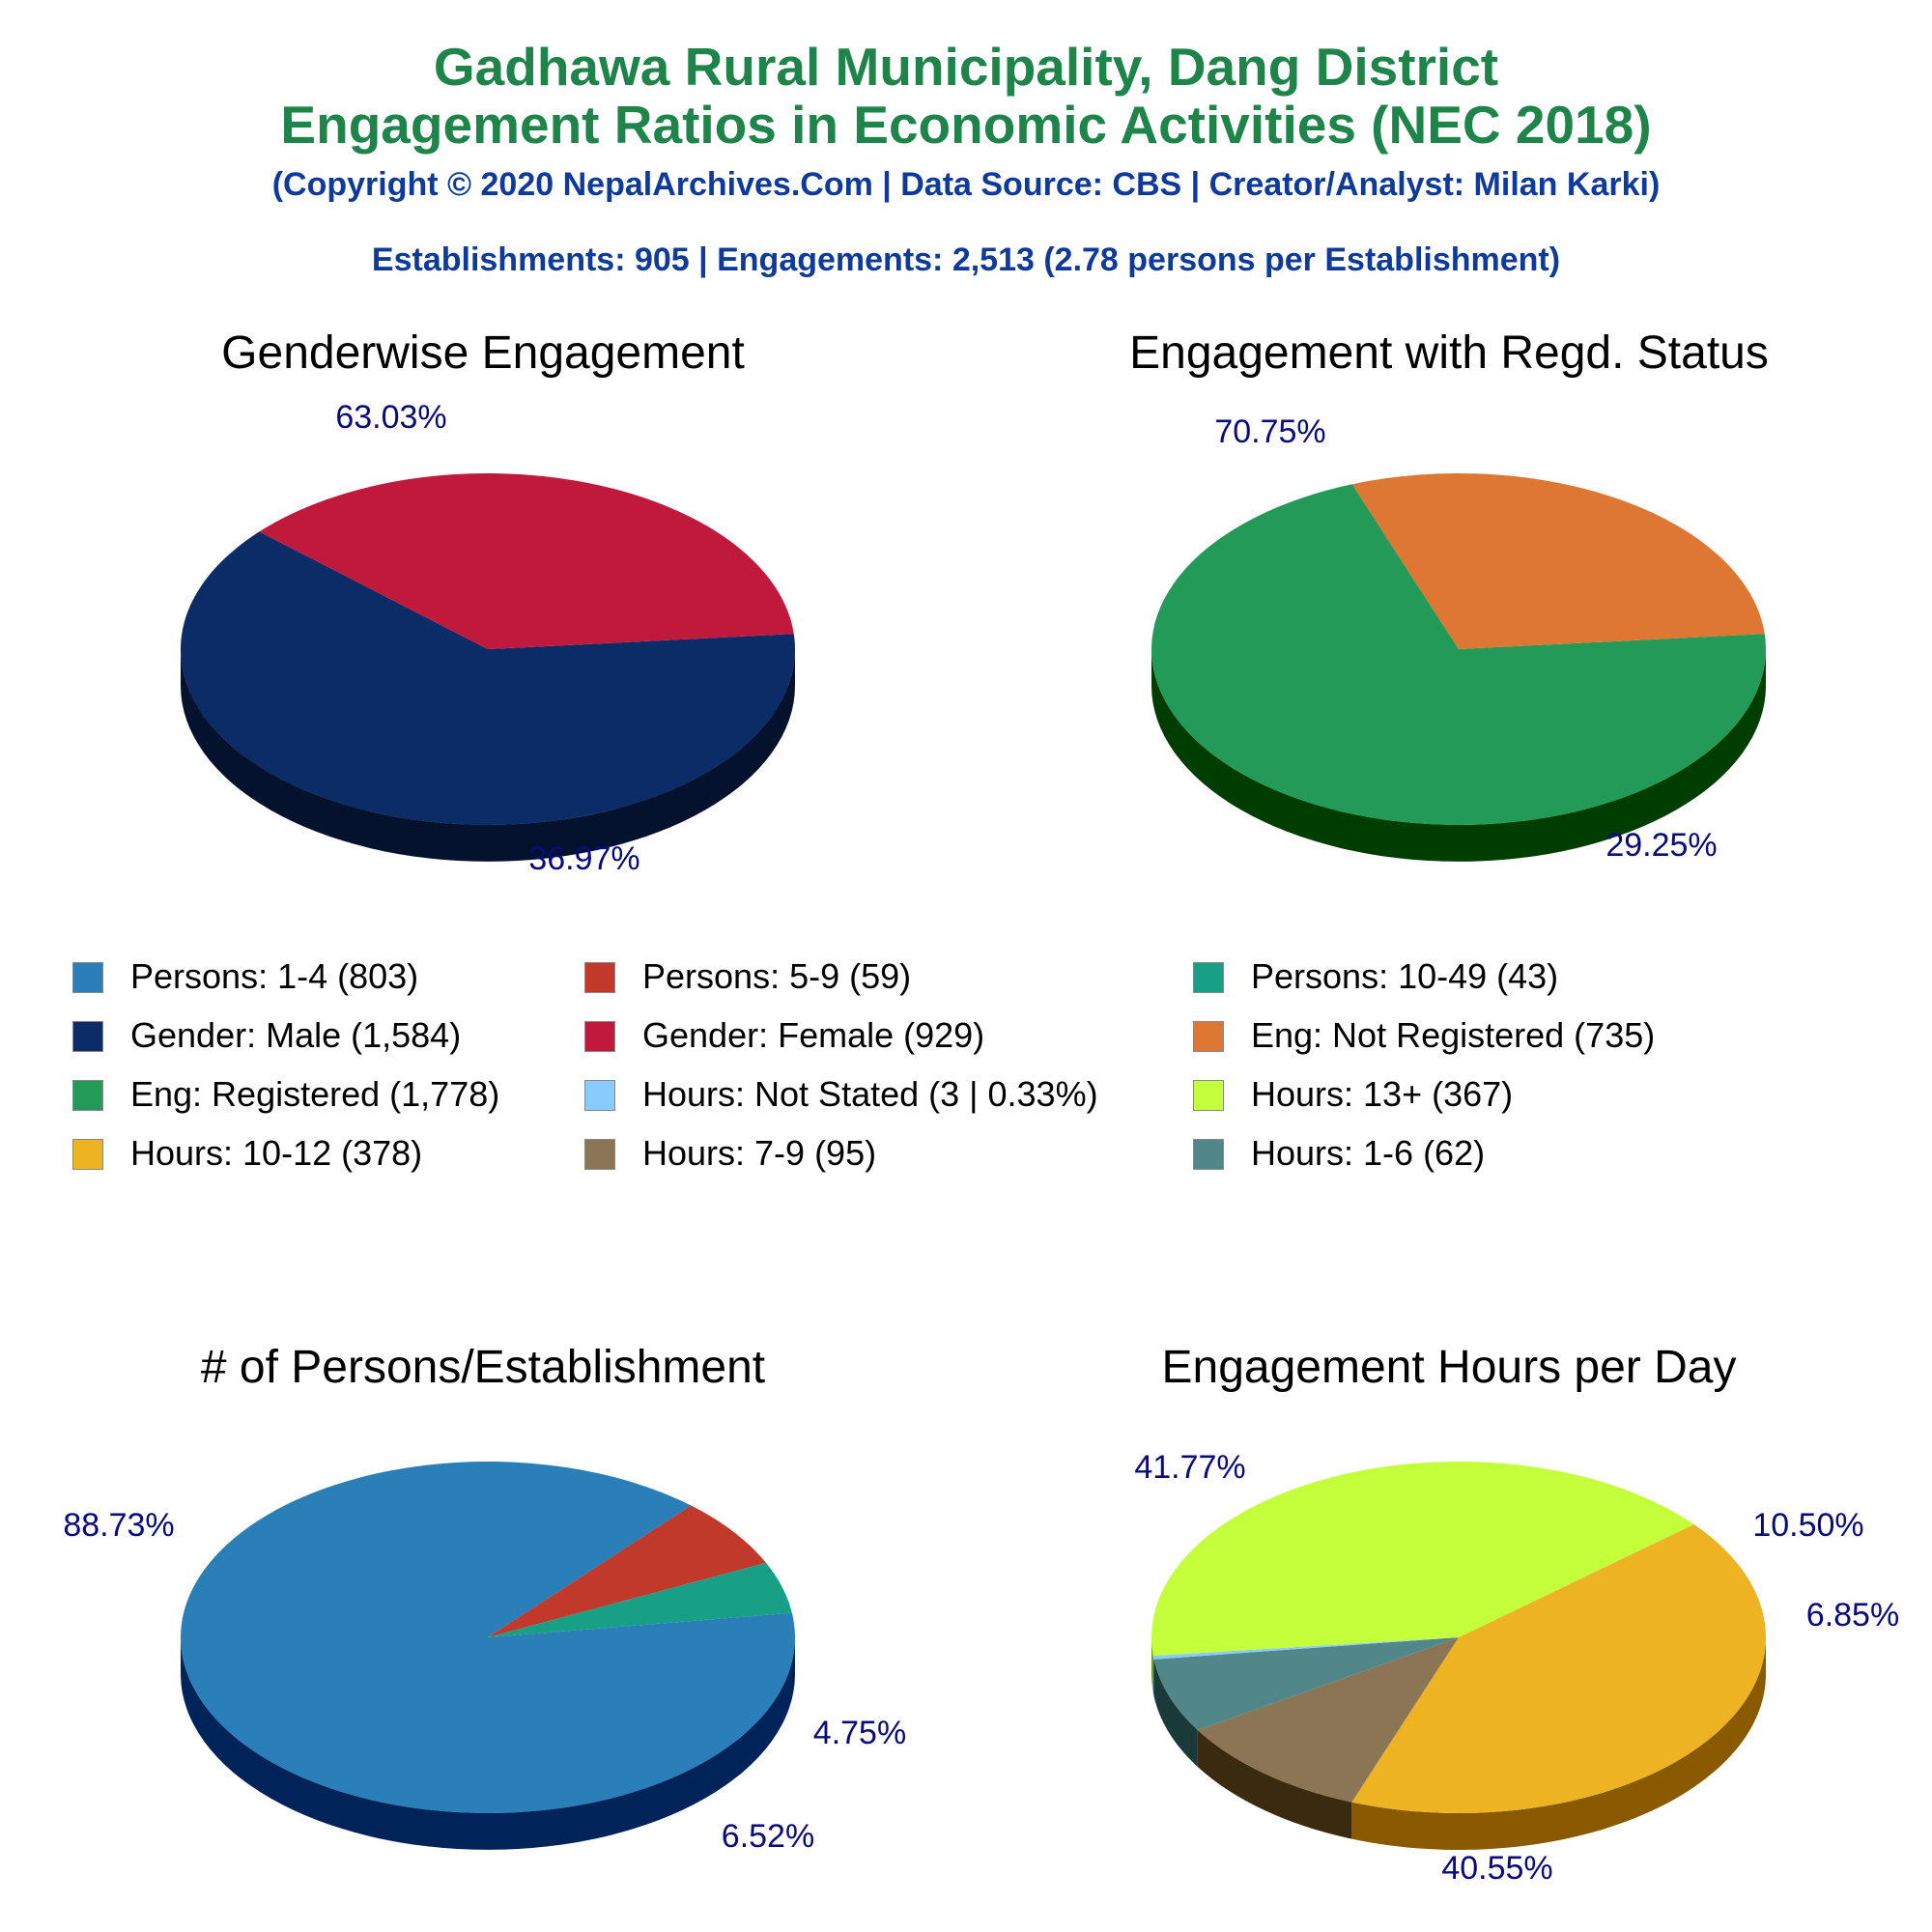 This screenshot has height=1932, width=1932. Describe the element at coordinates (1852, 1615) in the screenshot. I see `pie-percent-label: 6.85%` at that location.